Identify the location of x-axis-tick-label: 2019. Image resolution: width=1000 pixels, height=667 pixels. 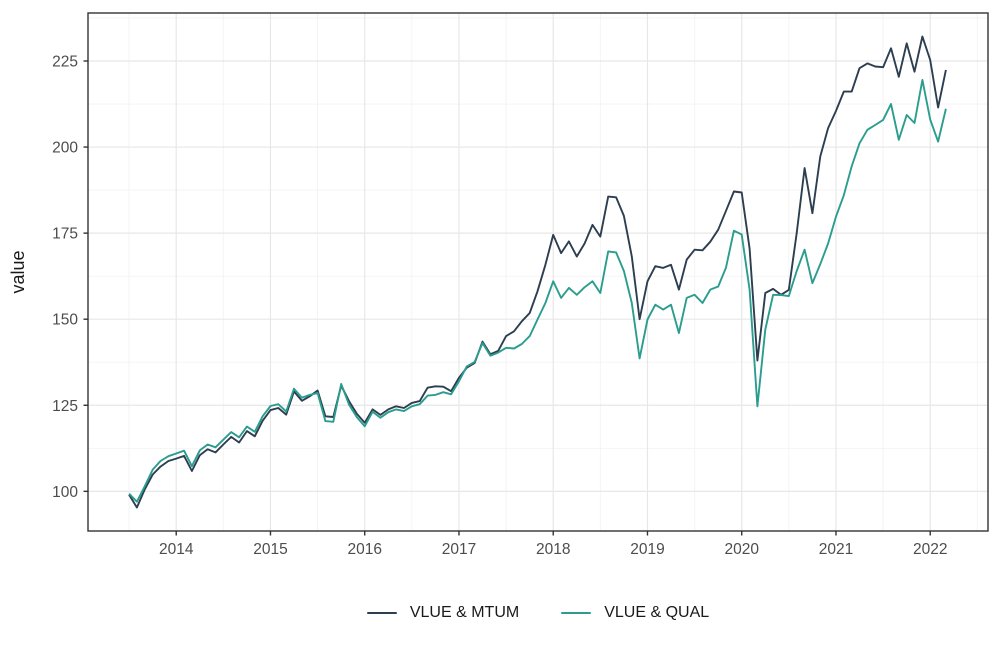
(647, 549).